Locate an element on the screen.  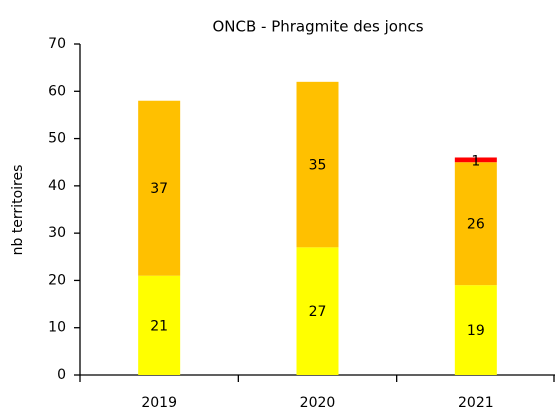
data-label: 27 is located at coordinates (318, 312).